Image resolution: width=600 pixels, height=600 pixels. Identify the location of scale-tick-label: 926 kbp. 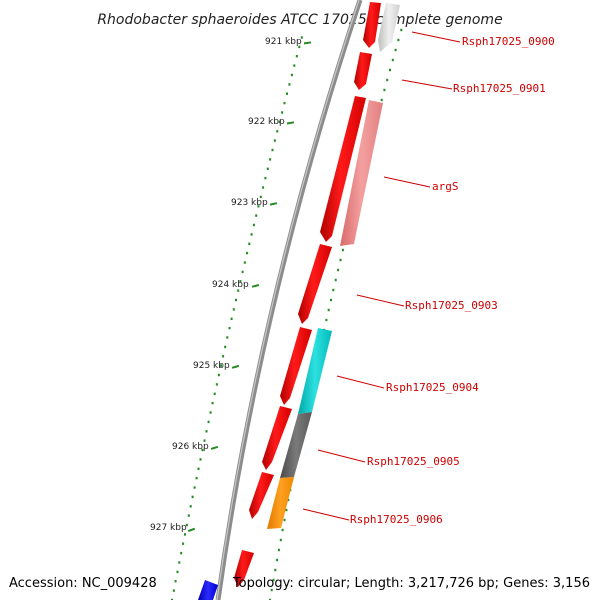
(190, 447).